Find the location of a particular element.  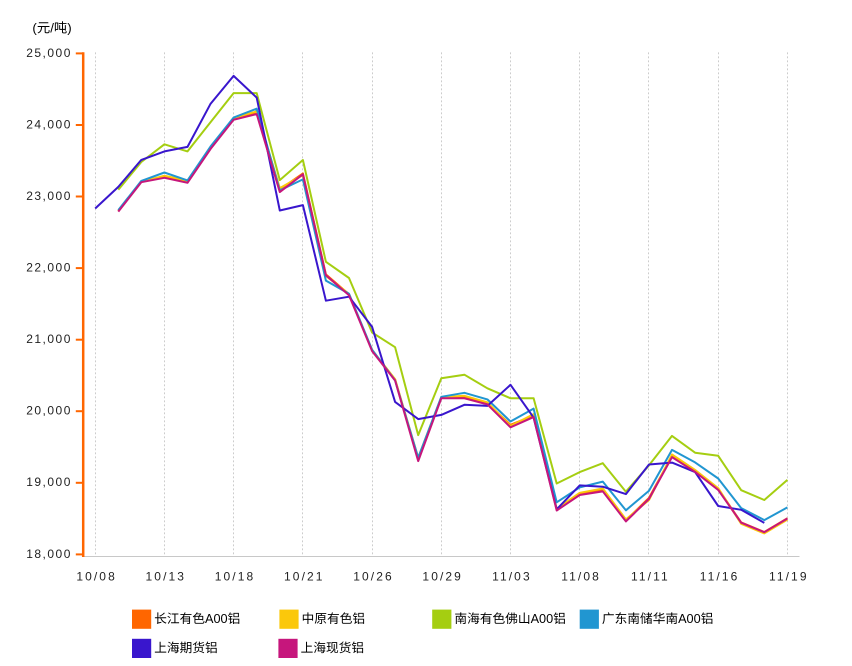

svg-text: 24,000 is located at coordinates (49, 124).